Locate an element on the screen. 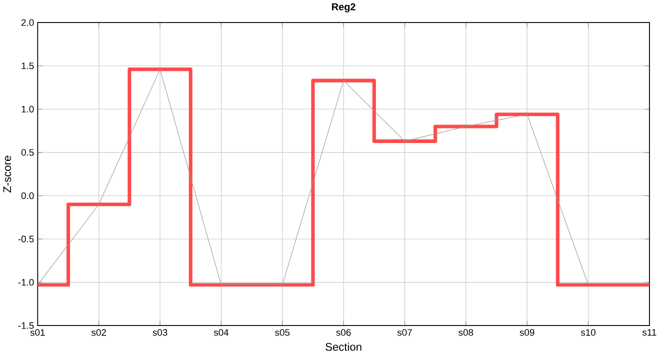  y-tick-label: 0.5 is located at coordinates (27, 152).